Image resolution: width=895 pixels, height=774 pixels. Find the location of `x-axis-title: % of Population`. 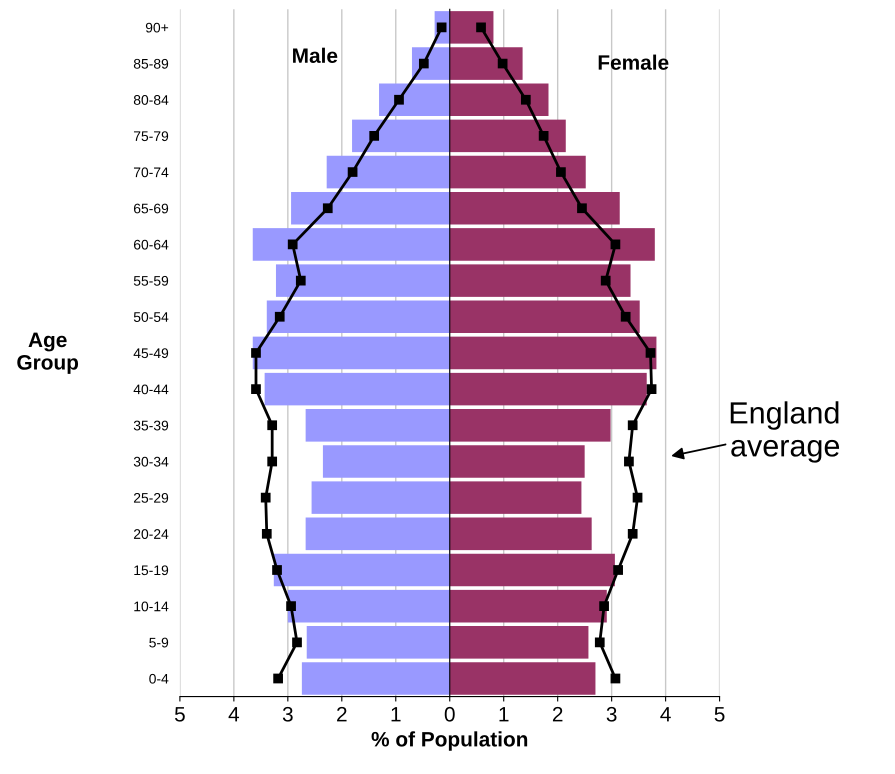

x-axis-title: % of Population is located at coordinates (450, 741).